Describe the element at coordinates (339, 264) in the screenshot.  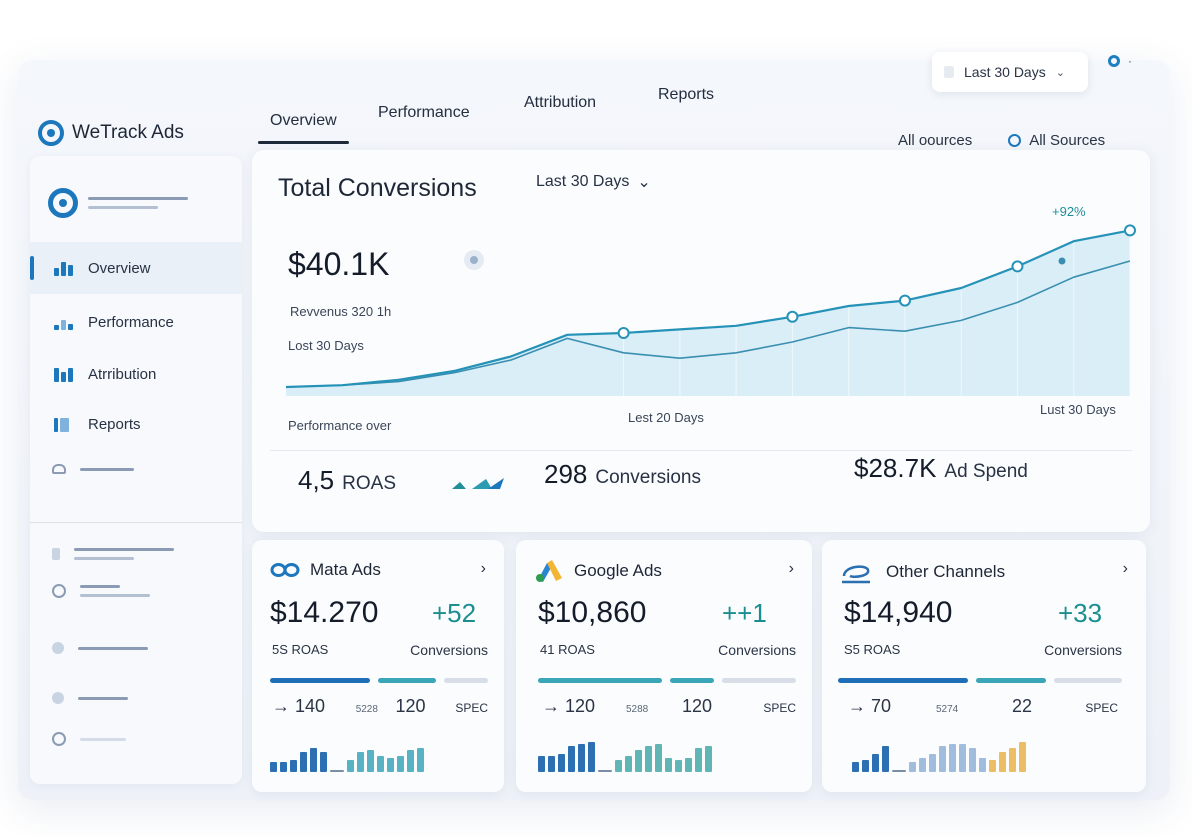
I see `total-value: $40.1K` at that location.